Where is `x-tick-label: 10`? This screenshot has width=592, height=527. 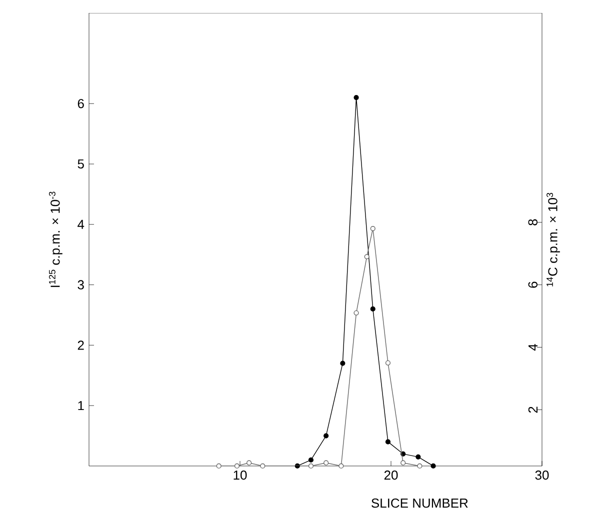
x-tick-label: 10 is located at coordinates (240, 475).